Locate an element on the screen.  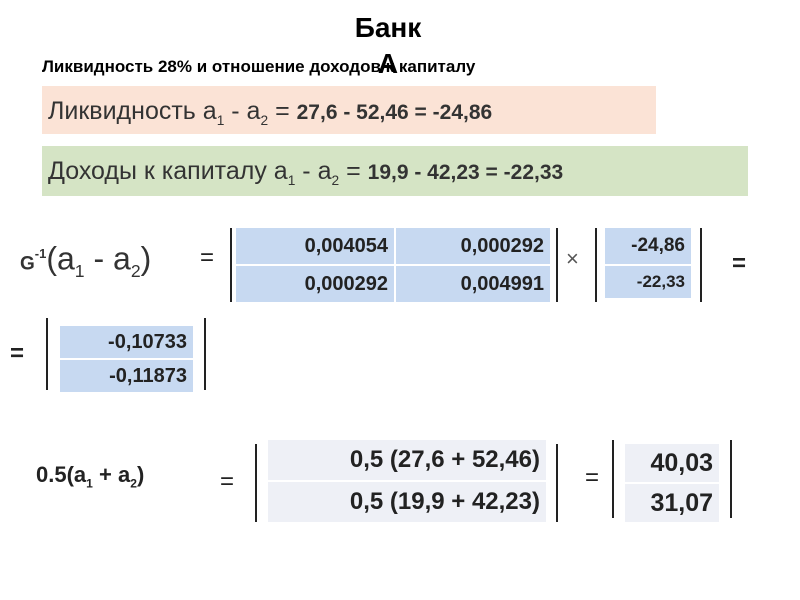
text-part: (а is located at coordinates (60, 258).